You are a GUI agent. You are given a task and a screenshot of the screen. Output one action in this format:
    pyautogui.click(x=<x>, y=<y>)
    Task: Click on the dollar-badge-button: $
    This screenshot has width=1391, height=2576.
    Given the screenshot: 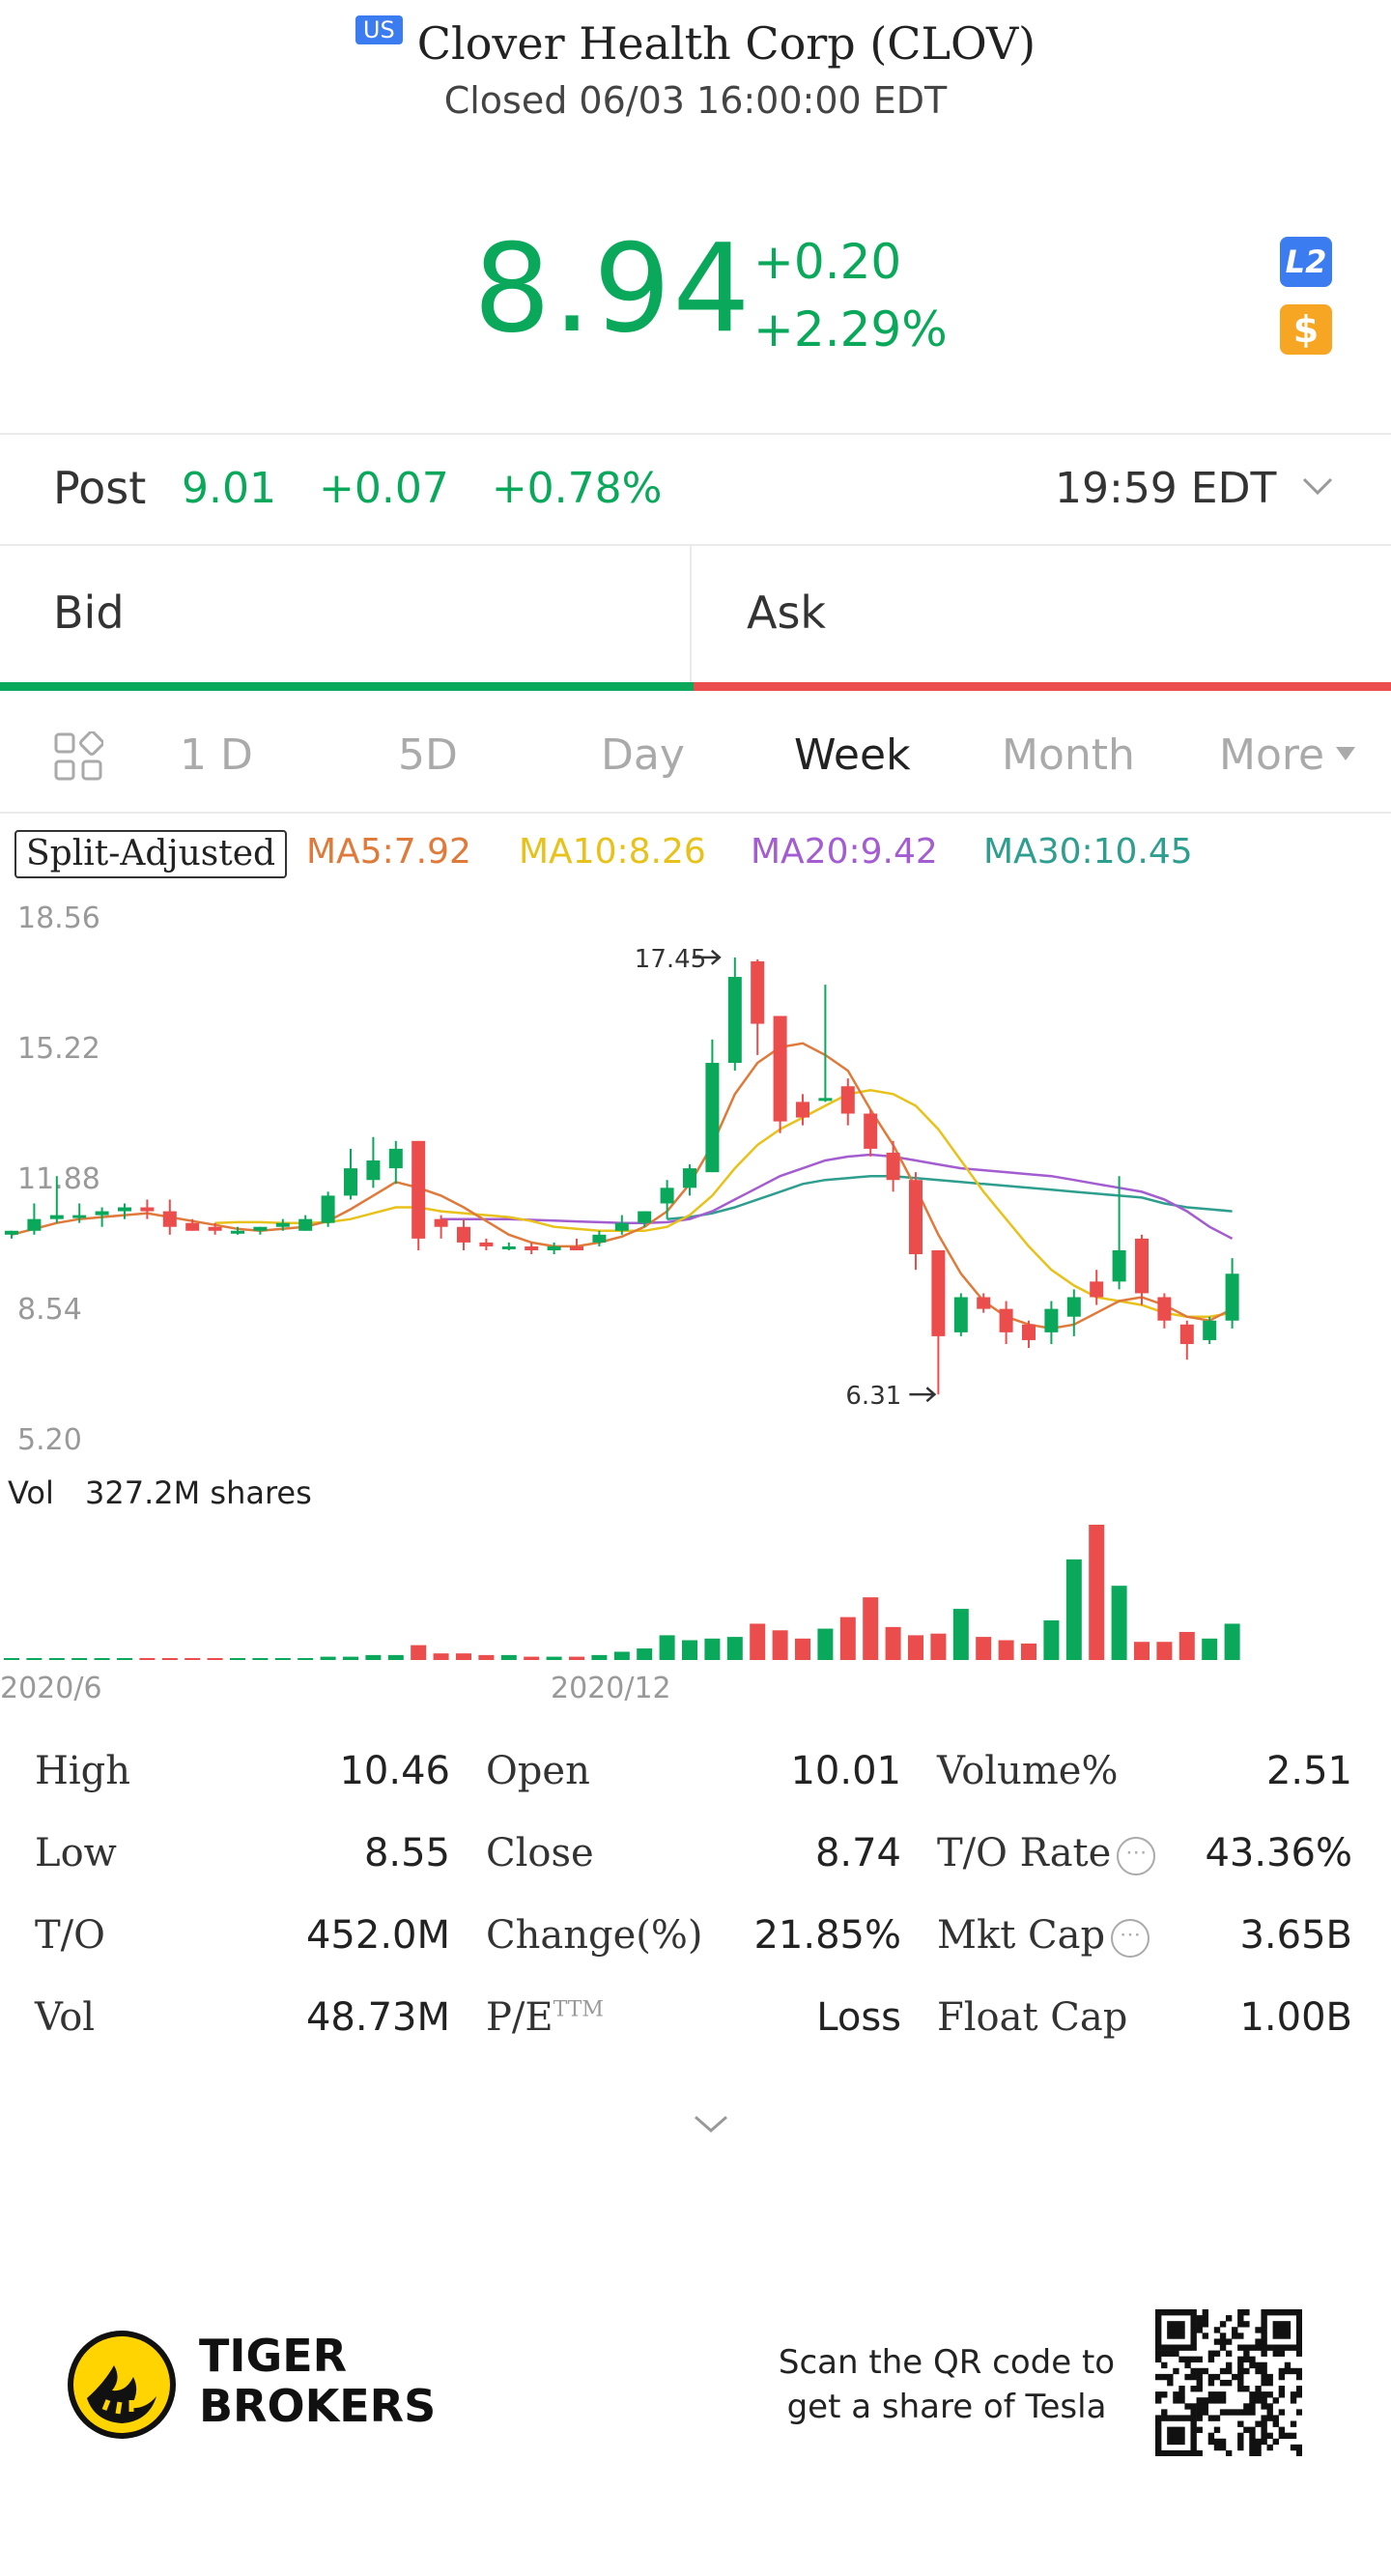 What is the action you would take?
    pyautogui.click(x=1306, y=330)
    